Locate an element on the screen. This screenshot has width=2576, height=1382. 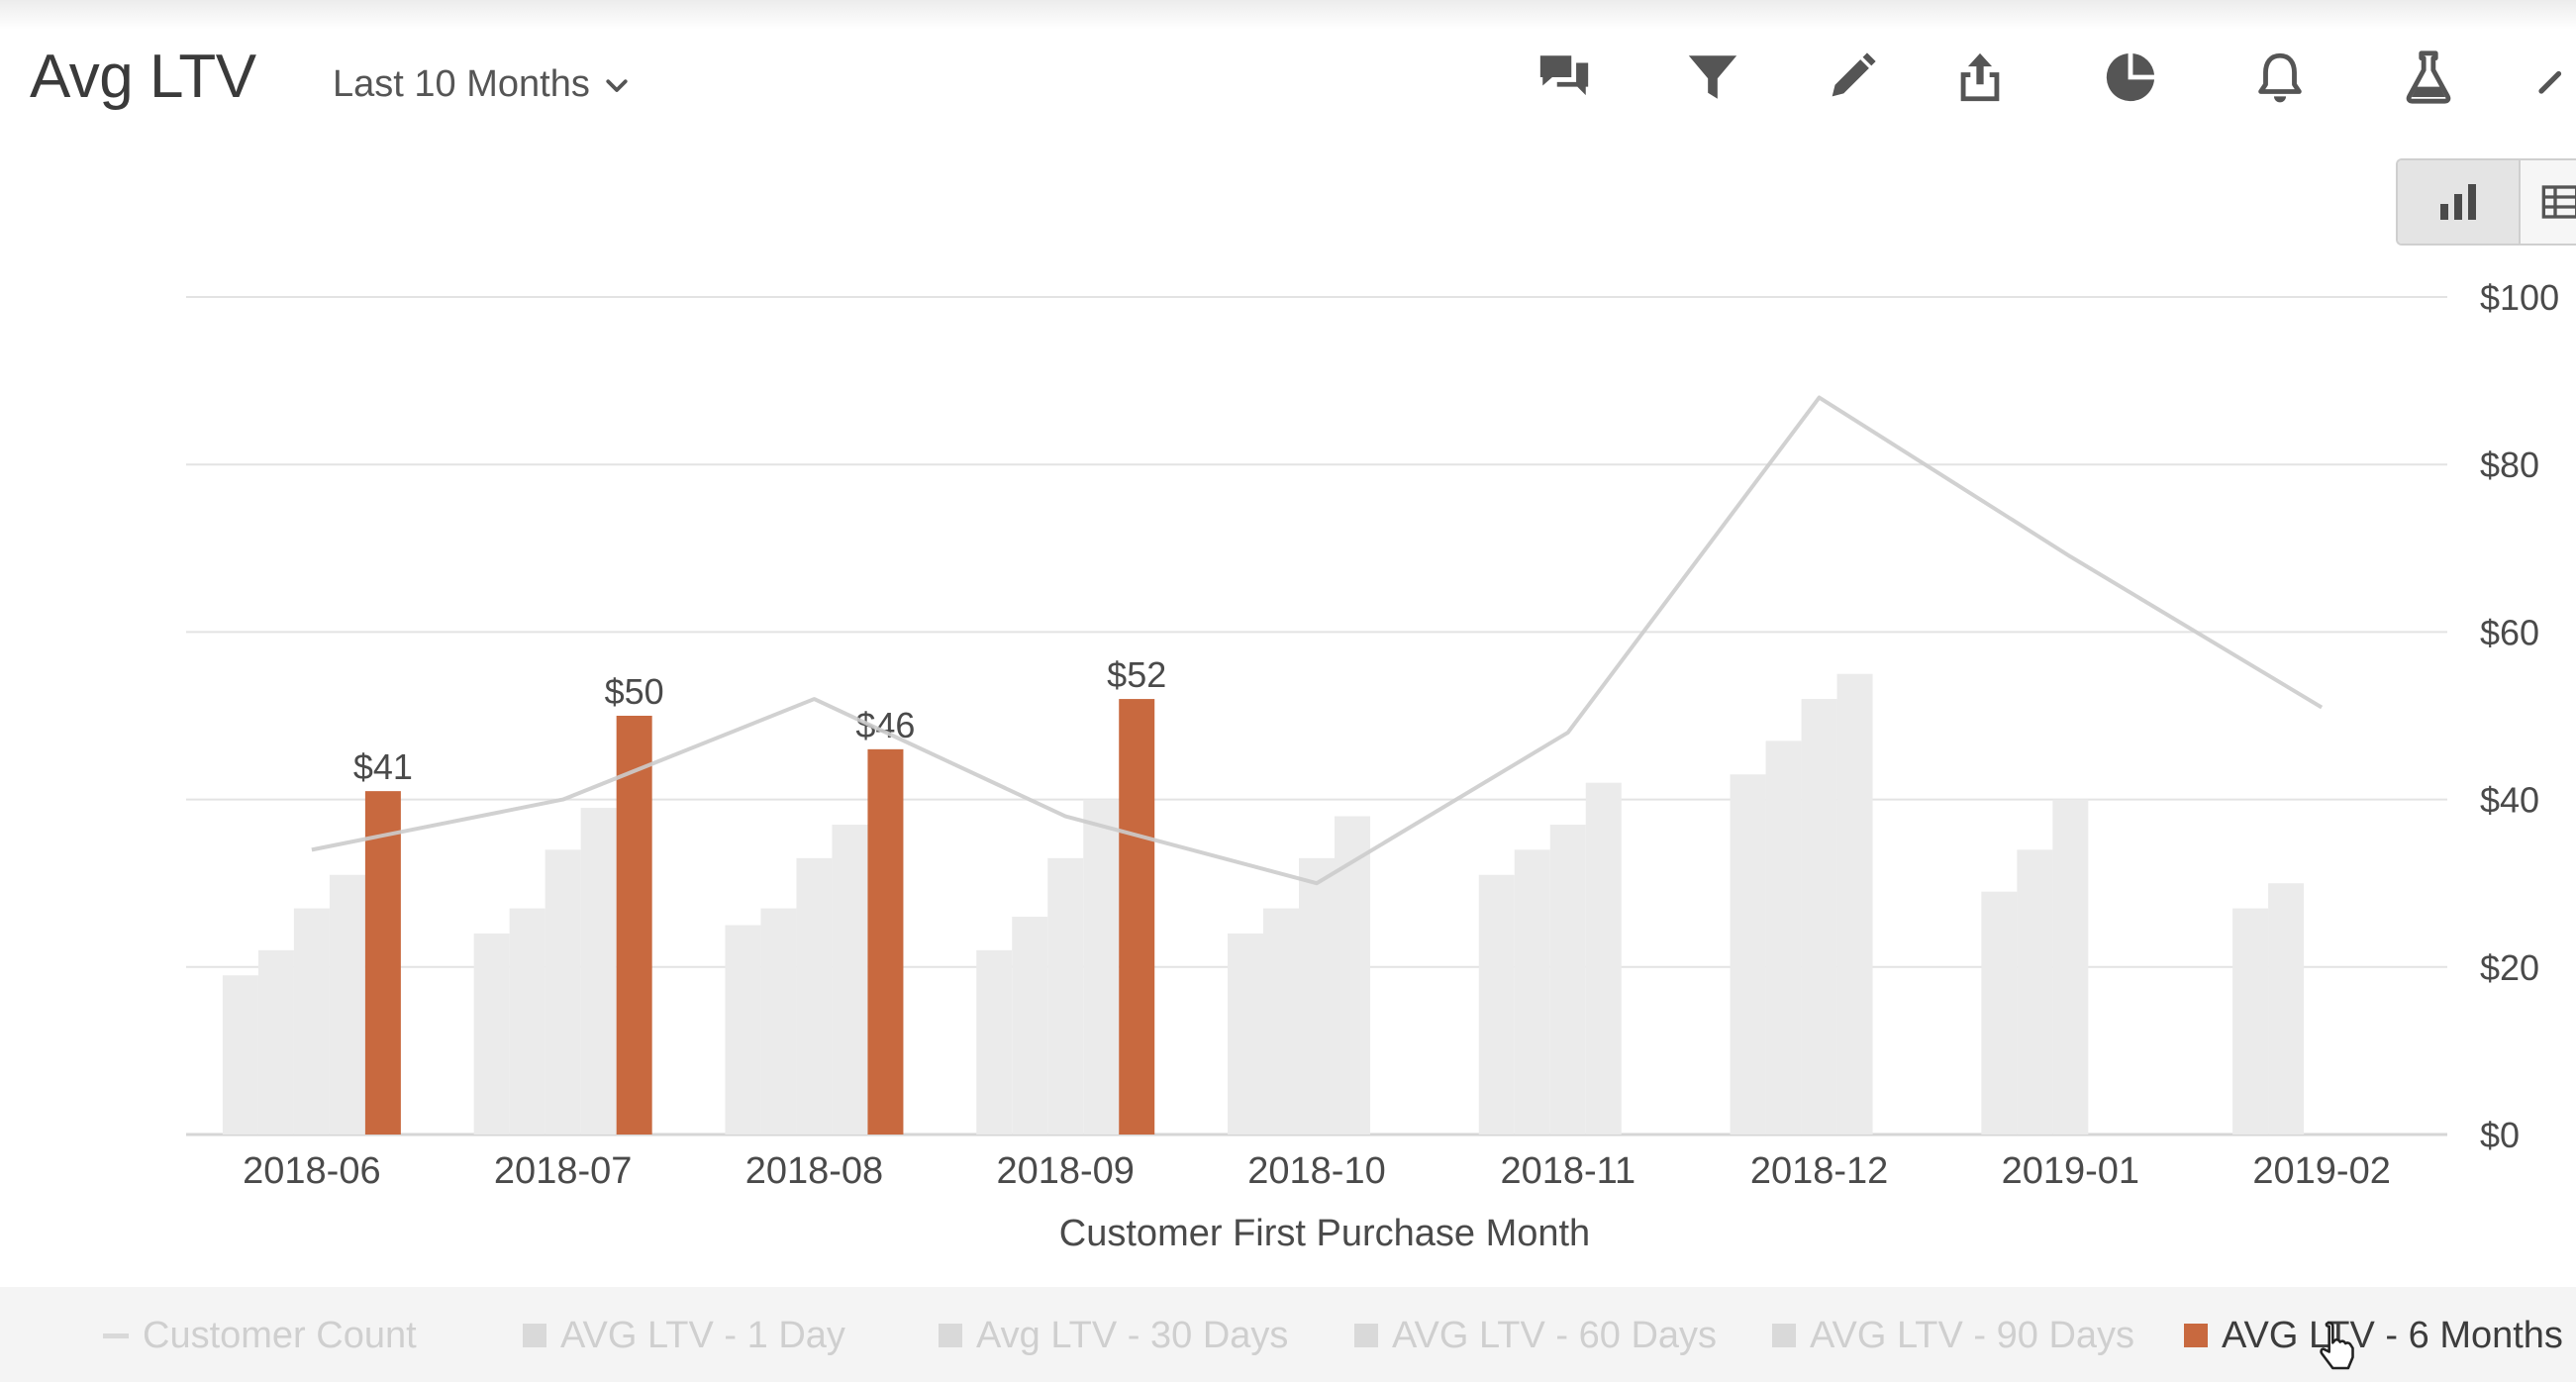
comments-icon is located at coordinates (1564, 76).